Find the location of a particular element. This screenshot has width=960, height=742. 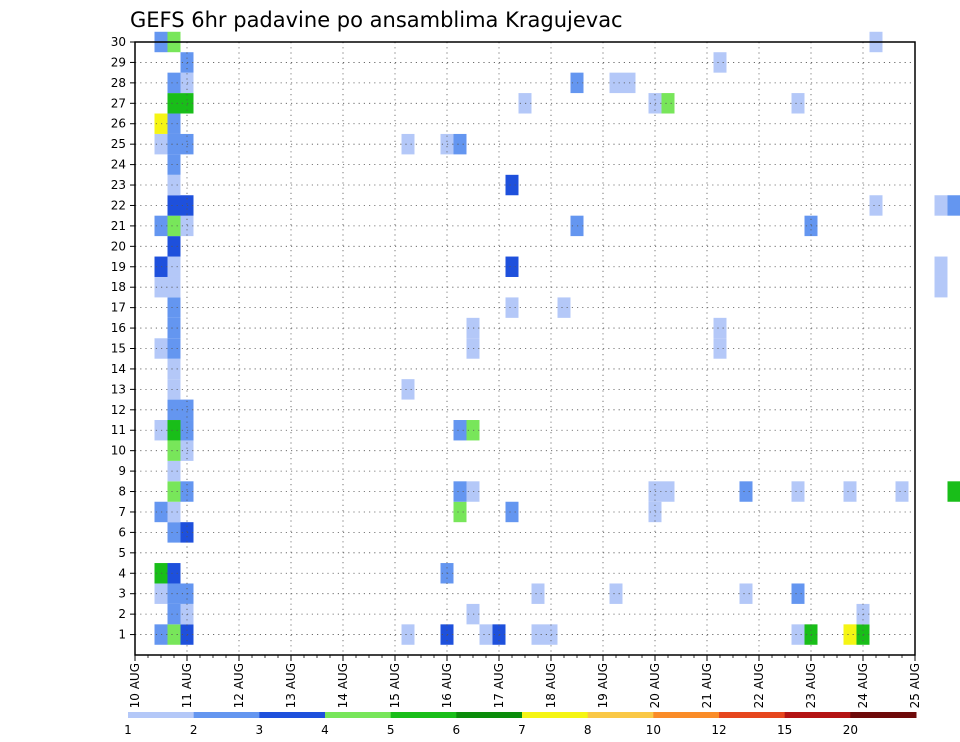

y-tick-label: 28 is located at coordinates (118, 83).